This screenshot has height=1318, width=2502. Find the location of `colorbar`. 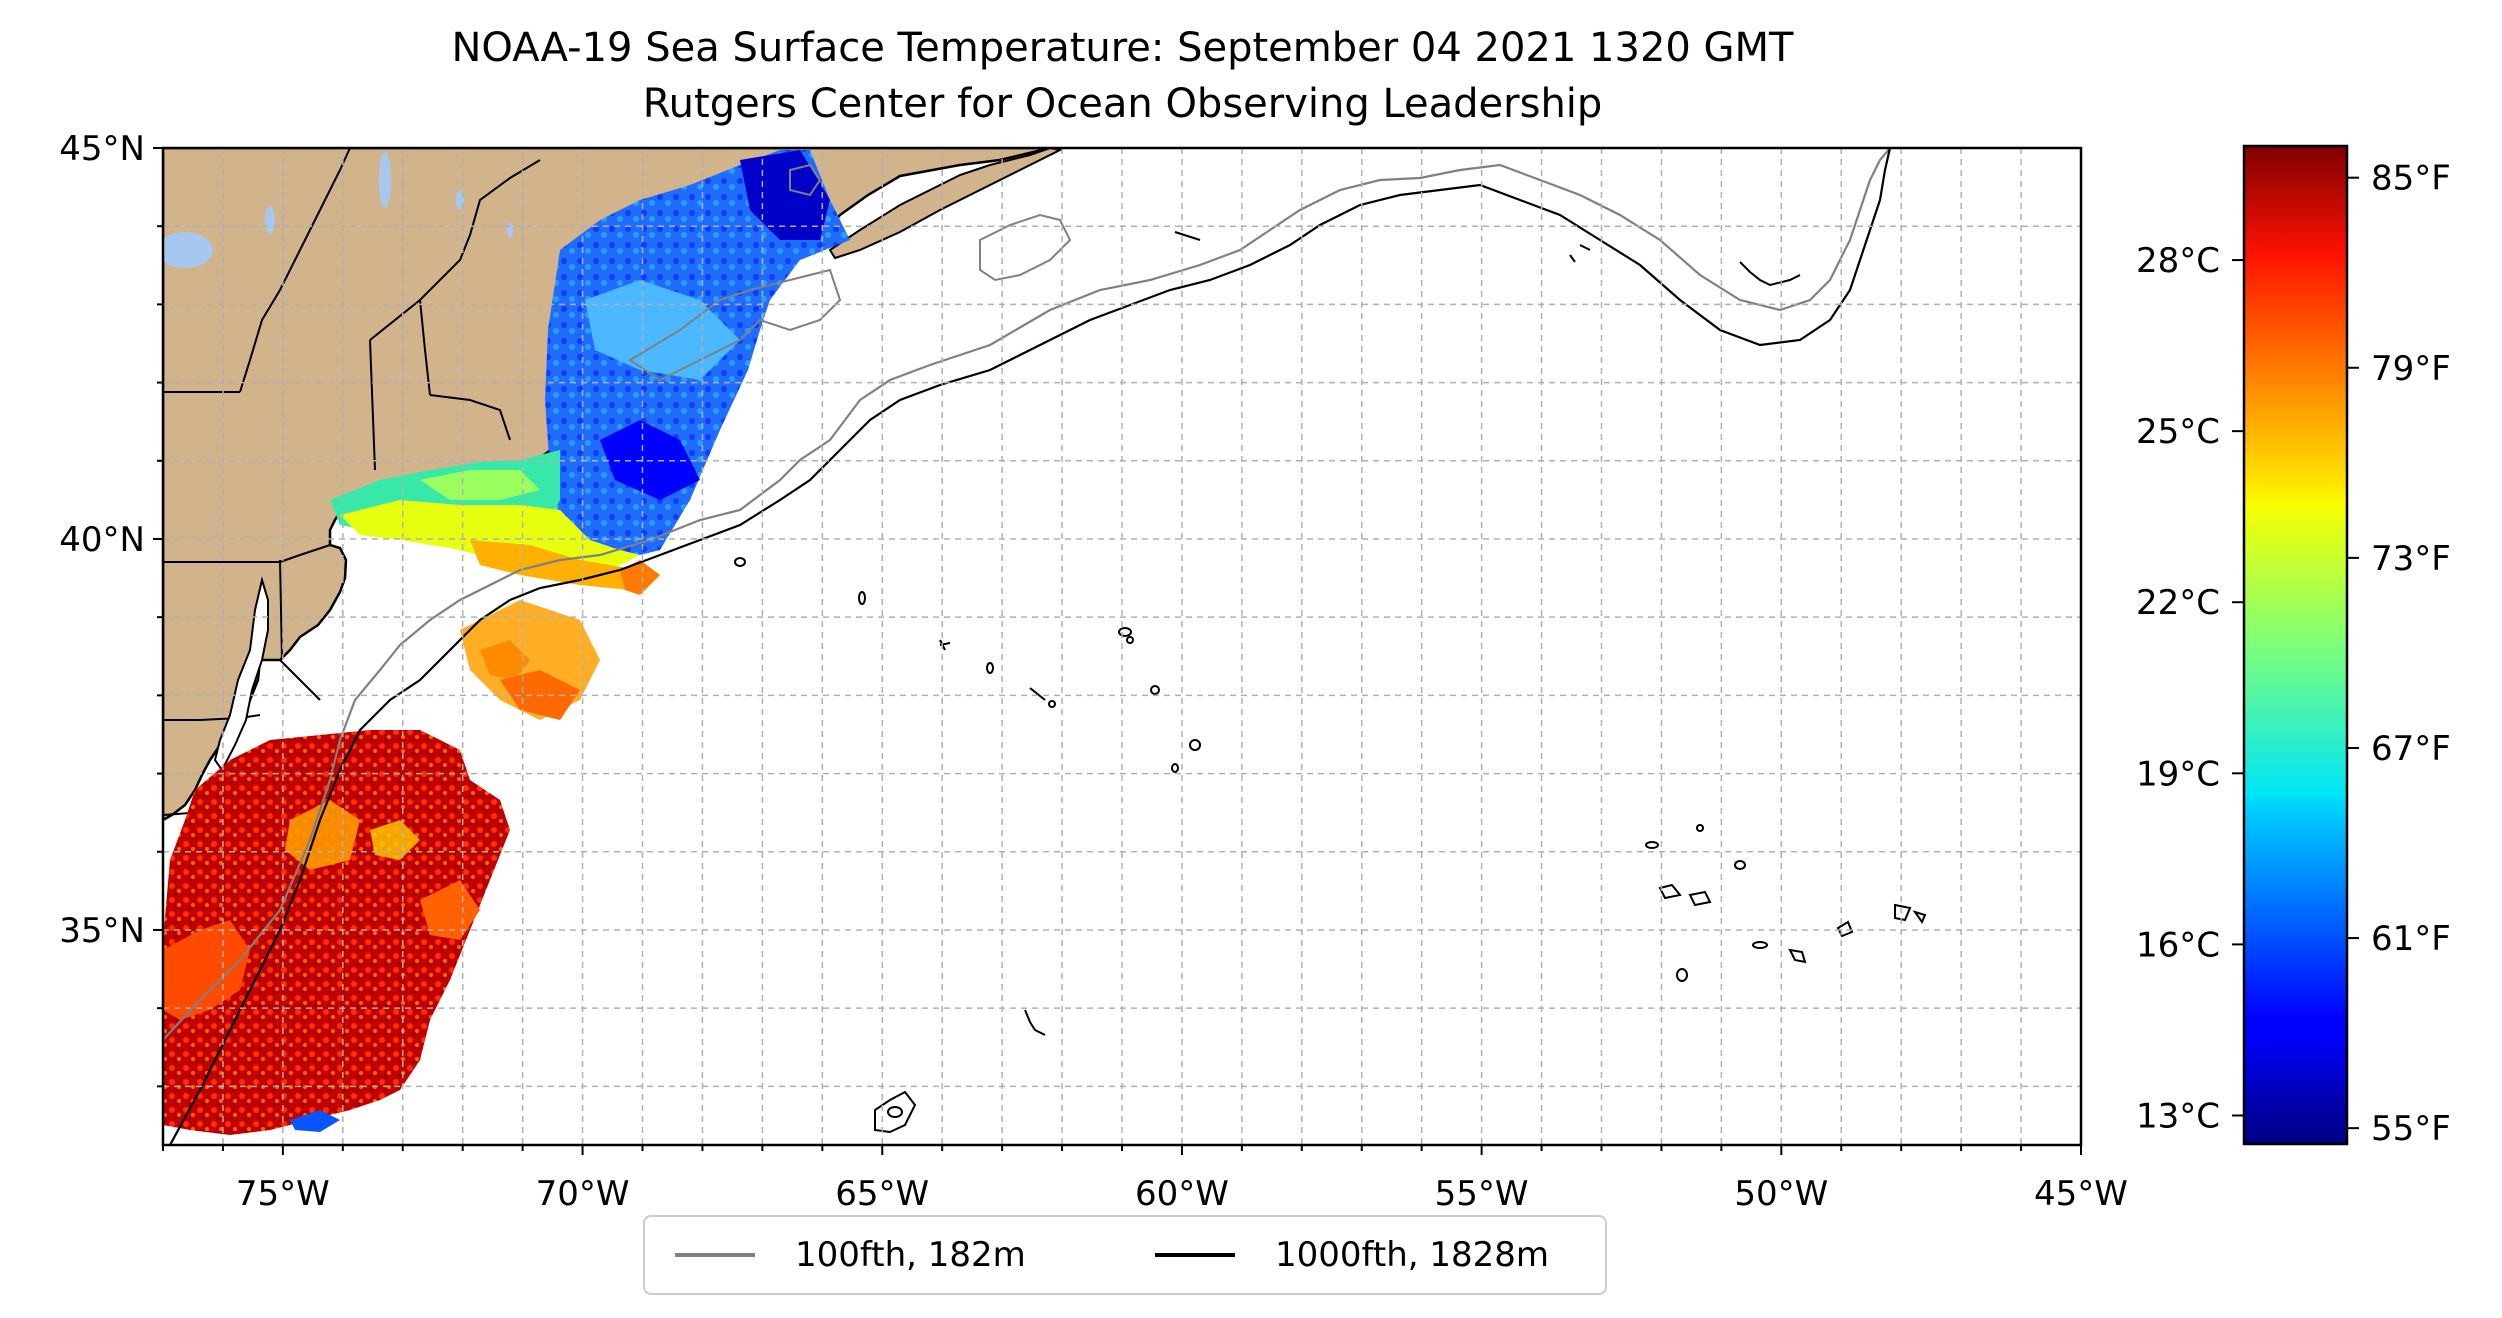

colorbar is located at coordinates (2295, 645).